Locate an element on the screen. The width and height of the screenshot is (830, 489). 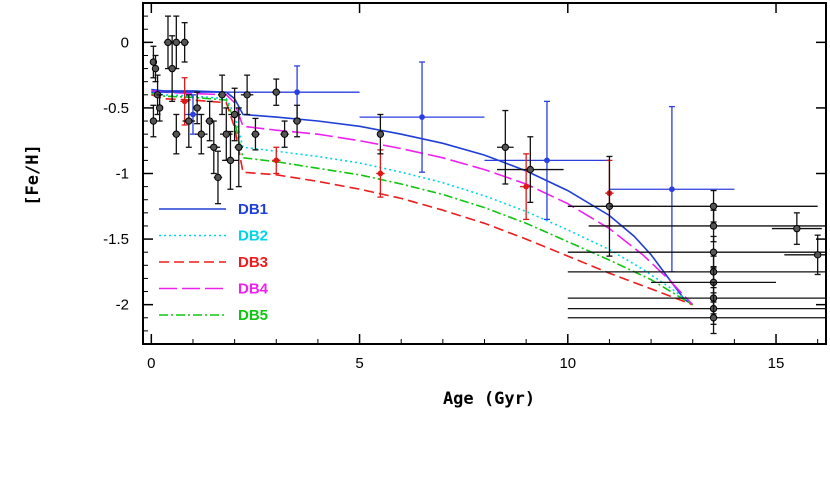
legend-label-db1: DB1 is located at coordinates (253, 209).